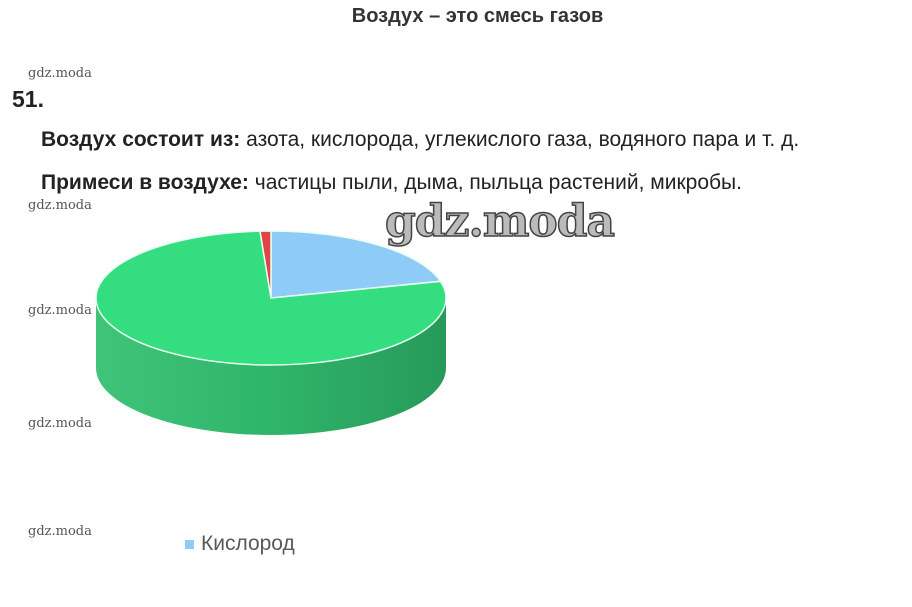 The width and height of the screenshot is (912, 607). What do you see at coordinates (28, 99) in the screenshot?
I see `task-number: 51.` at bounding box center [28, 99].